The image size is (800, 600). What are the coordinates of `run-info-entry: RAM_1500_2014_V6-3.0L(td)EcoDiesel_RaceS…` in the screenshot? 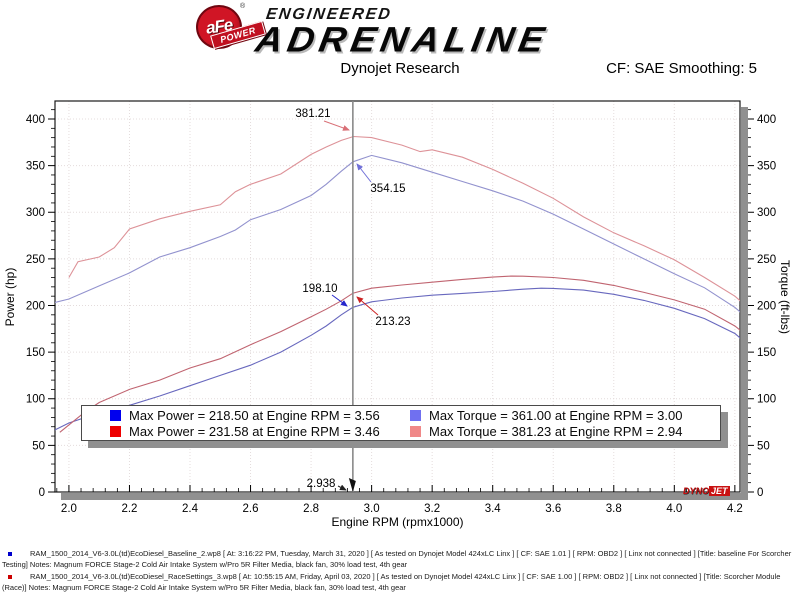 It's located at (399, 582).